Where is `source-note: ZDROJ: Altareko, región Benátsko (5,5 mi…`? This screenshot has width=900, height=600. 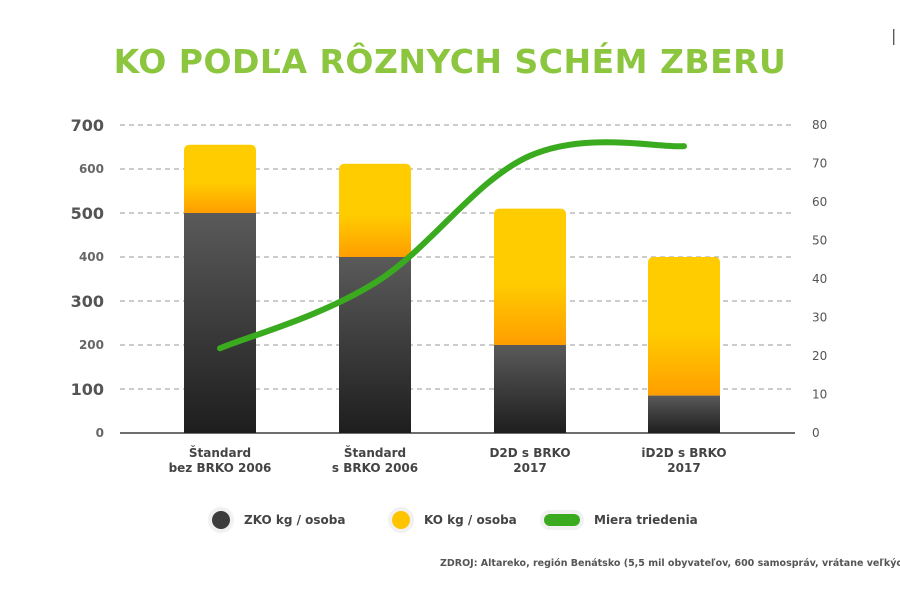 source-note: ZDROJ: Altareko, región Benátsko (5,5 mi… is located at coordinates (670, 563).